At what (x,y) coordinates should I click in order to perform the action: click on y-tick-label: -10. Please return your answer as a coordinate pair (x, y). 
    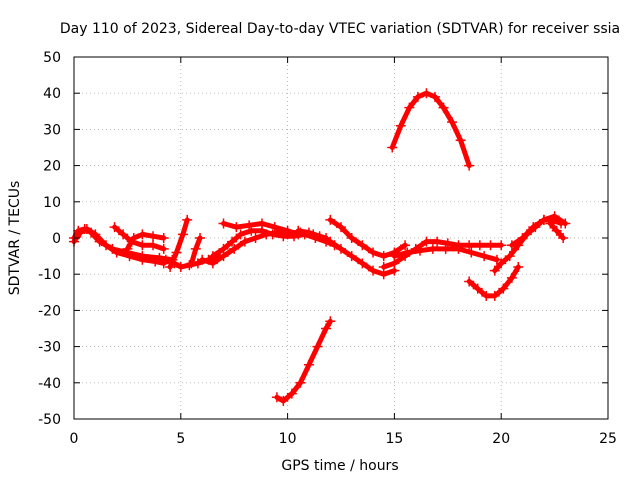
    Looking at the image, I should click on (49, 275).